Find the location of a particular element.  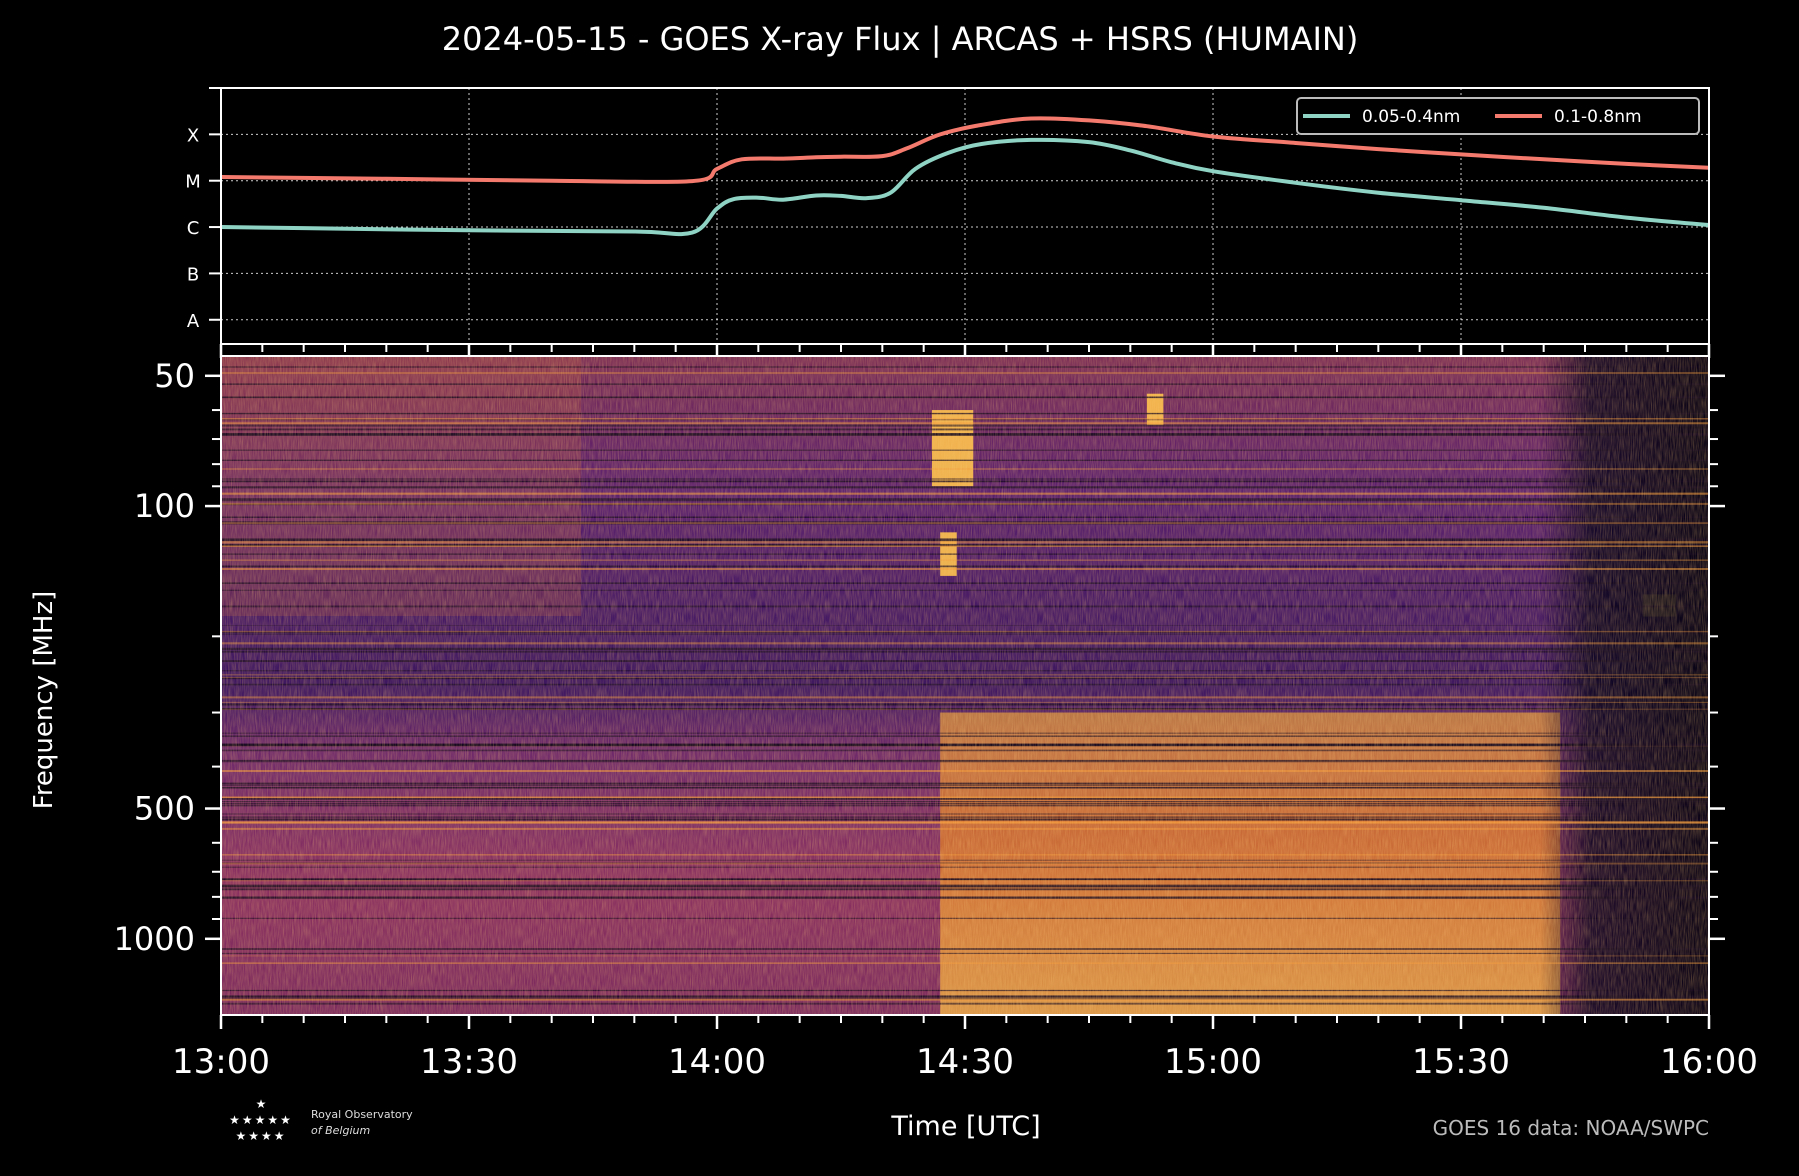

time-tick-label: 15:30 is located at coordinates (1461, 1062).